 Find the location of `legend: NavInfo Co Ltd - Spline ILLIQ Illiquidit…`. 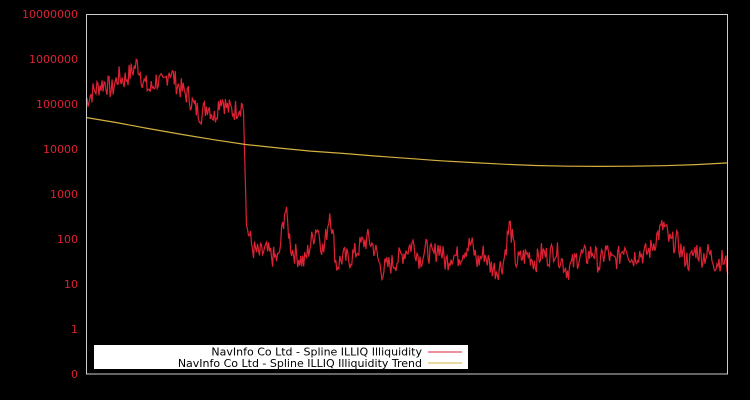

legend: NavInfo Co Ltd - Spline ILLIQ Illiquidit… is located at coordinates (281, 357).